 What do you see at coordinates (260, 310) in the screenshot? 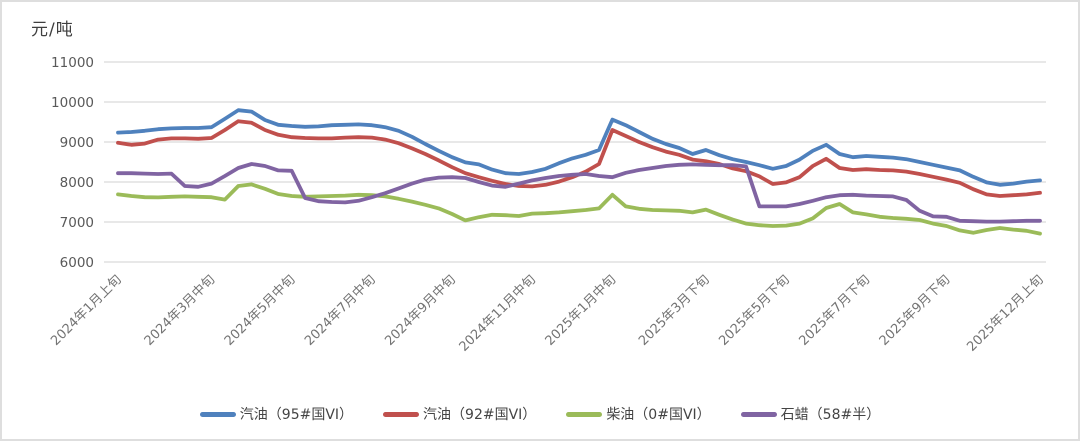
I see `x-axis-tick-label: 2024年5月中旬` at bounding box center [260, 310].